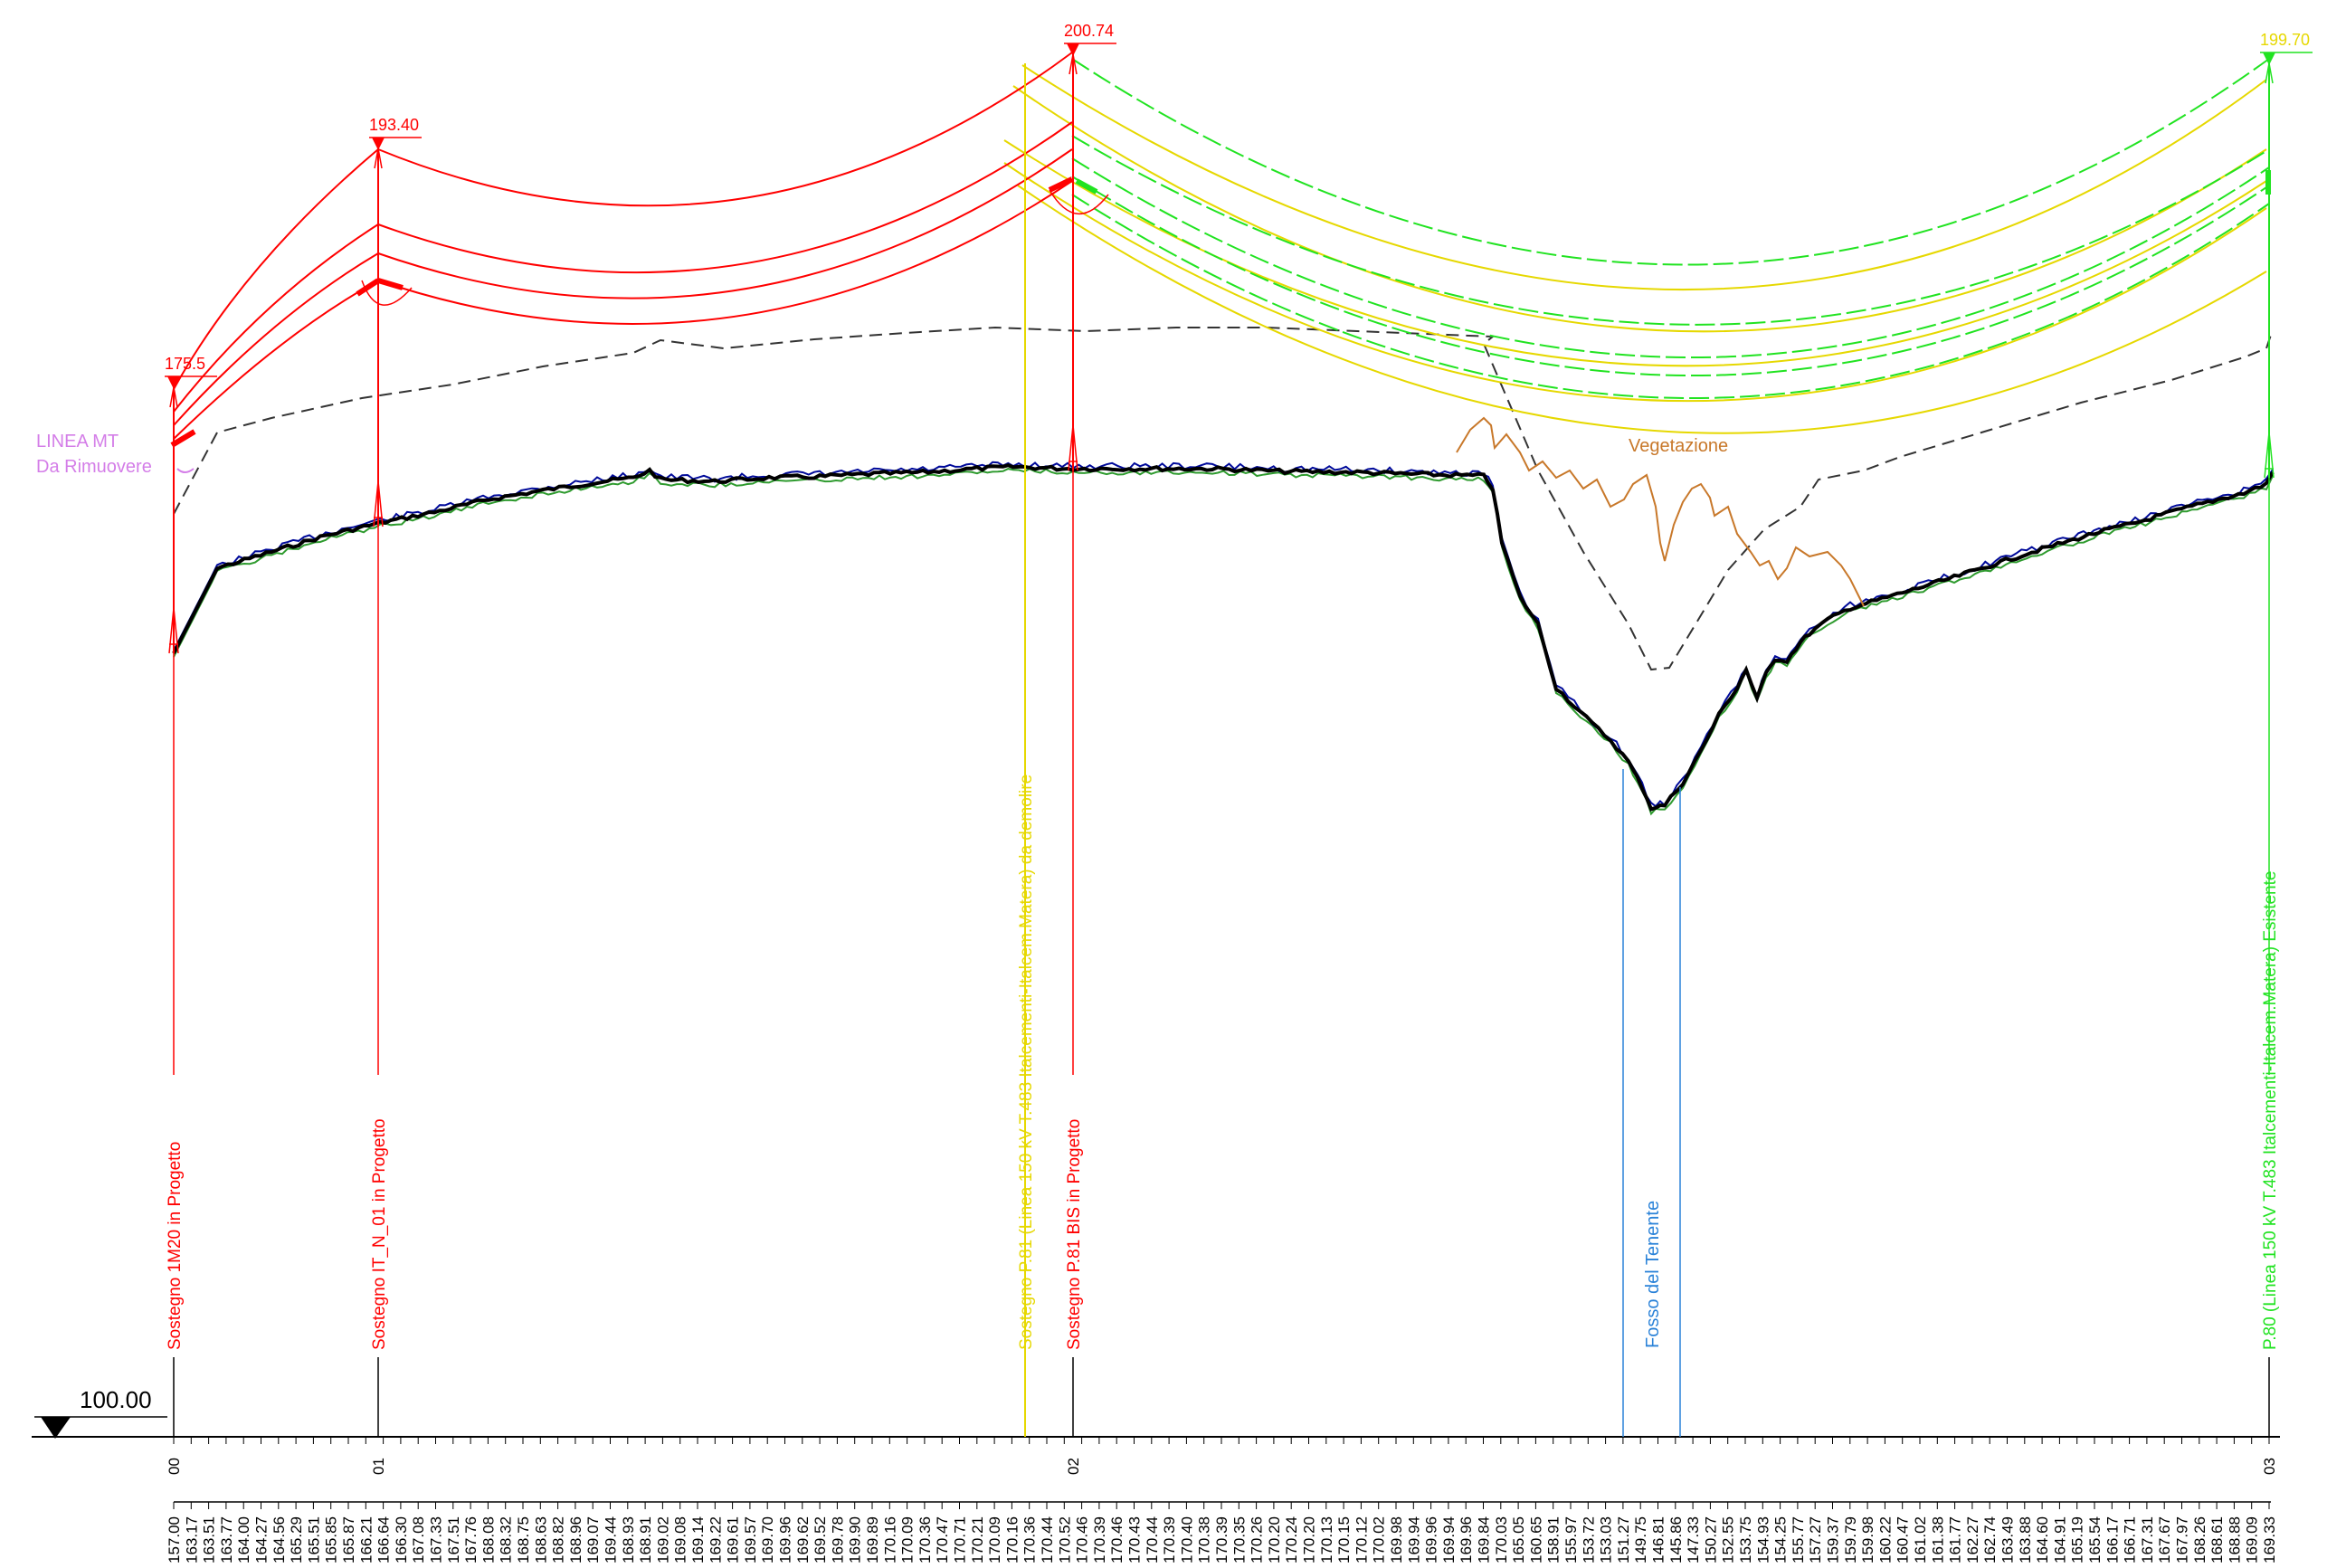 The width and height of the screenshot is (2327, 1568). Describe the element at coordinates (191, 915) in the screenshot. I see `tower-00: 175.5 Sostegno 1M20 in Progetto 00` at that location.